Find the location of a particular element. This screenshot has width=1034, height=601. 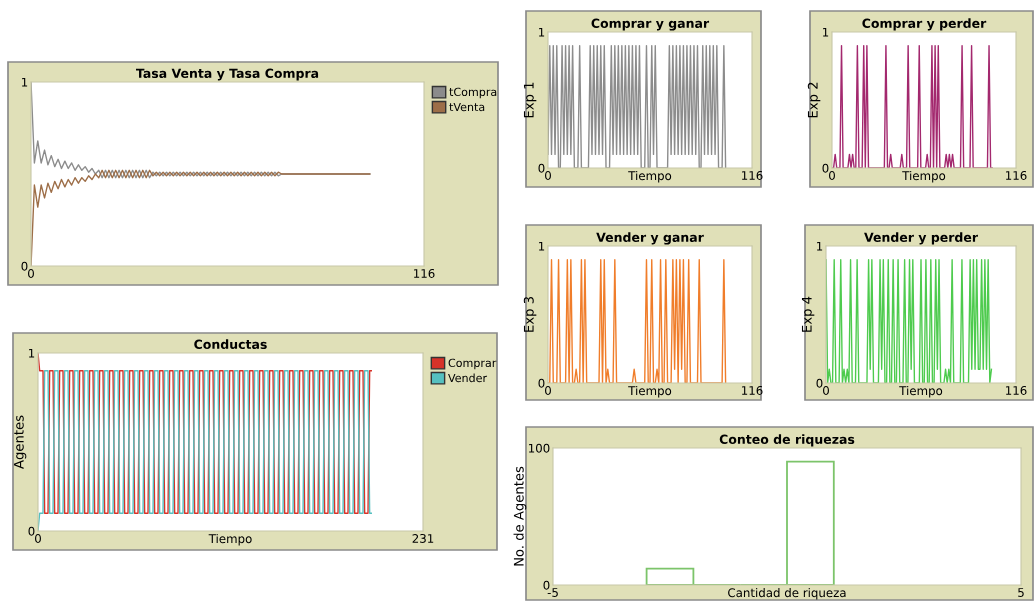

chart-title: Tasa Venta y Tasa Compra is located at coordinates (227, 74).